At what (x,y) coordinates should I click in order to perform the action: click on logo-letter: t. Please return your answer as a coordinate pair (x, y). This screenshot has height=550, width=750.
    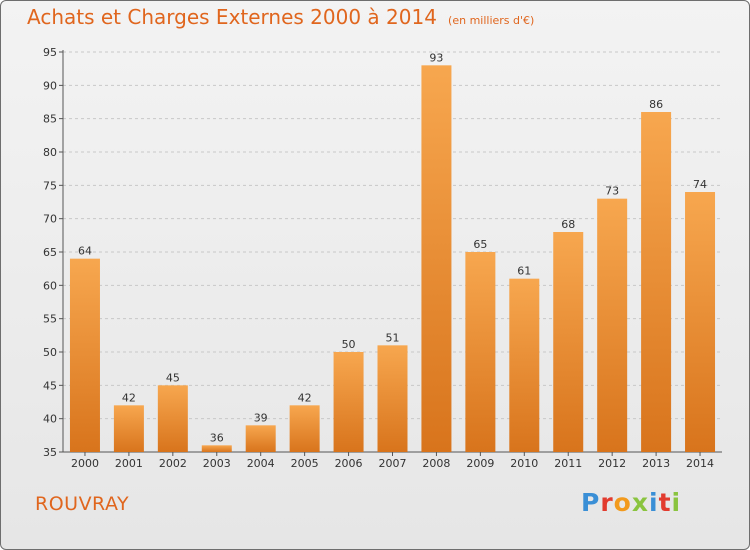
    Looking at the image, I should click on (665, 502).